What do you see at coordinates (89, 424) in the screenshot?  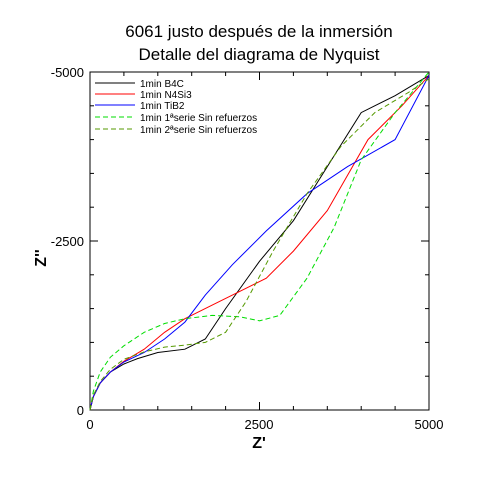 I see `x-tick-label-0: 0` at bounding box center [89, 424].